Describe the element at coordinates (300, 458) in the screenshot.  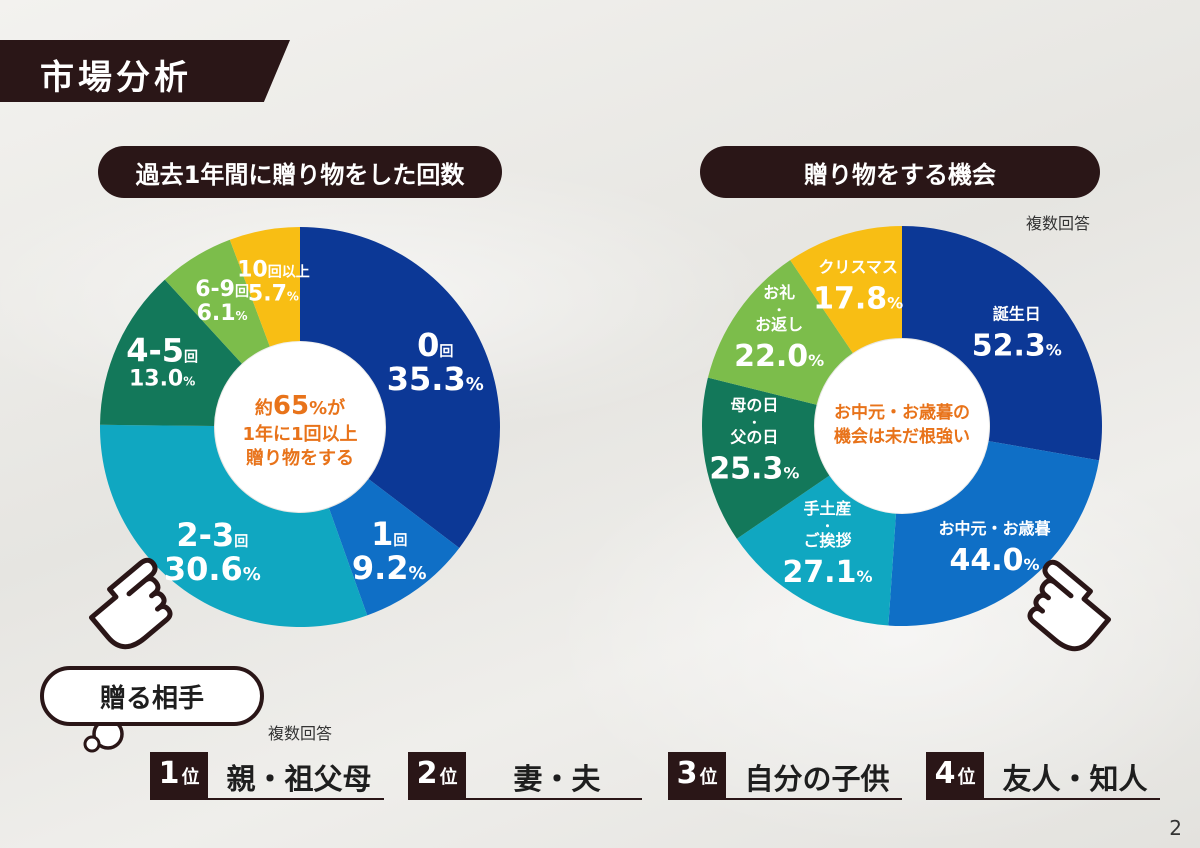
I see `center-line: 贈り物をする` at that location.